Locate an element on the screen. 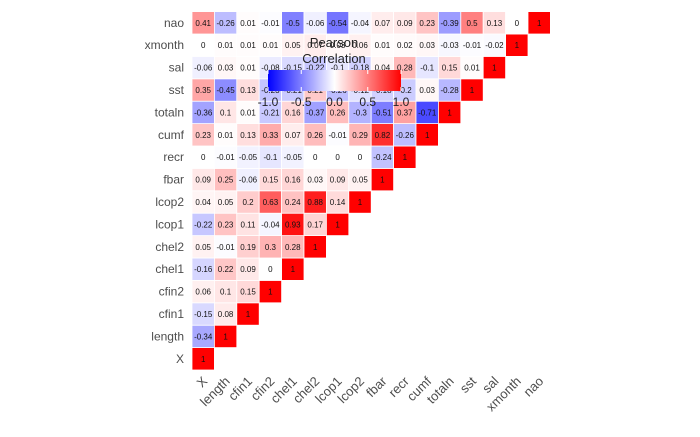 The width and height of the screenshot is (700, 437). row-label-chel1: chel1 is located at coordinates (169, 269).